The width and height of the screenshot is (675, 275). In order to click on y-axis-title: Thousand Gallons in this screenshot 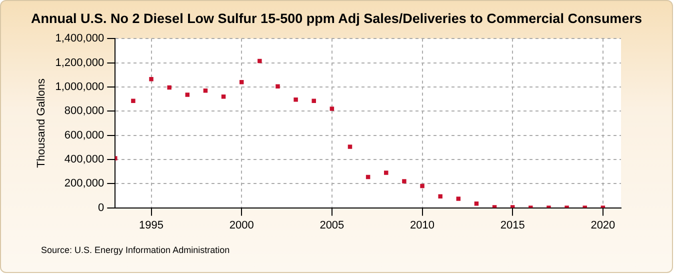, I will do `click(42, 123)`.